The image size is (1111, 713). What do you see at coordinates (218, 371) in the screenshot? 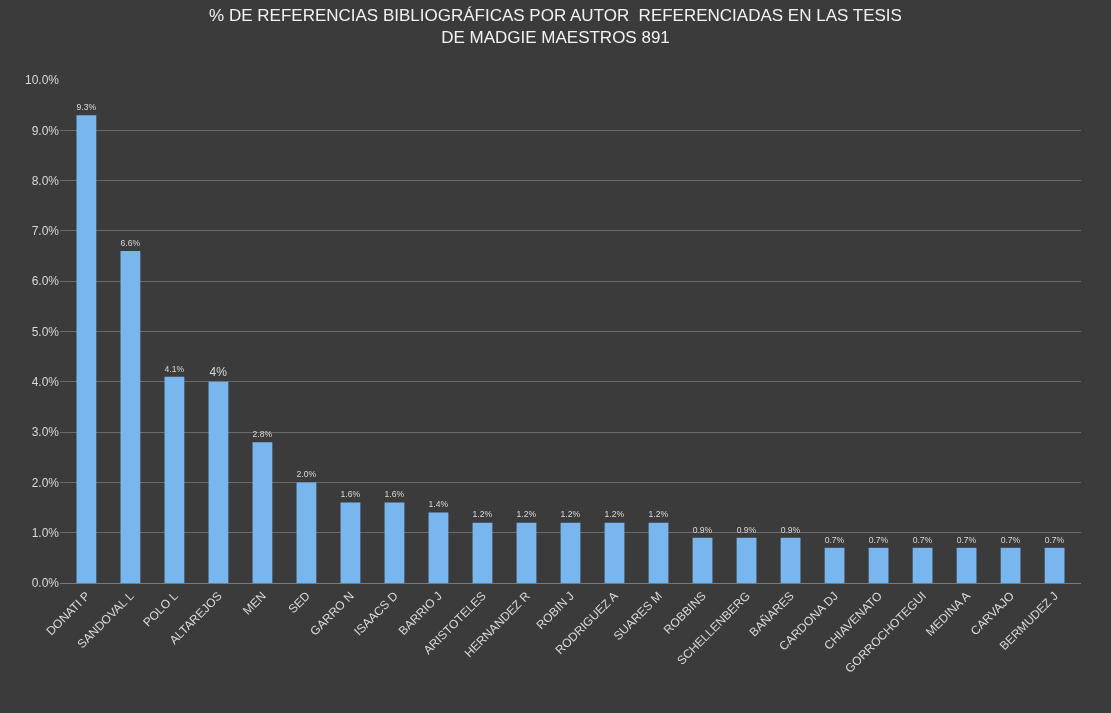
I see `data-label: 4%` at bounding box center [218, 371].